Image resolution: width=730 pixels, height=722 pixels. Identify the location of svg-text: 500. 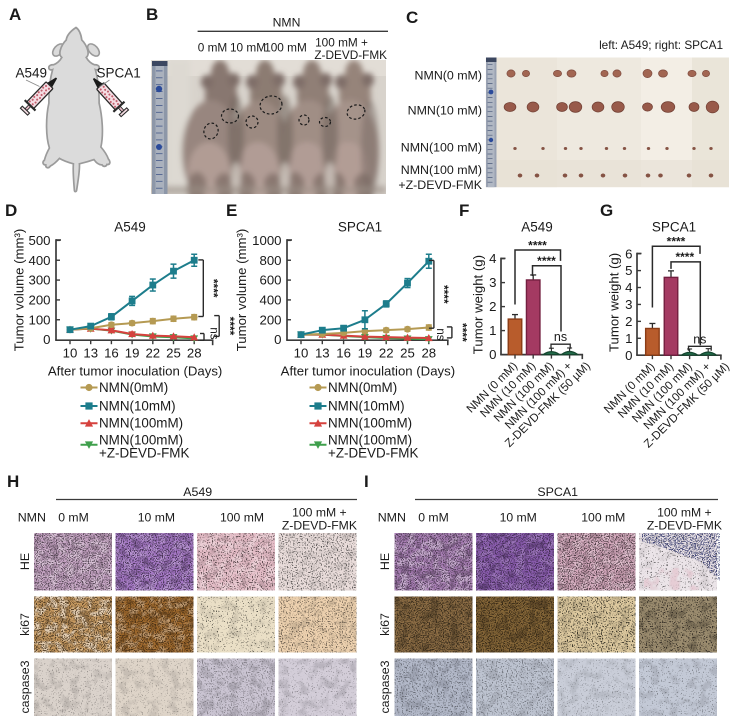
(39, 240).